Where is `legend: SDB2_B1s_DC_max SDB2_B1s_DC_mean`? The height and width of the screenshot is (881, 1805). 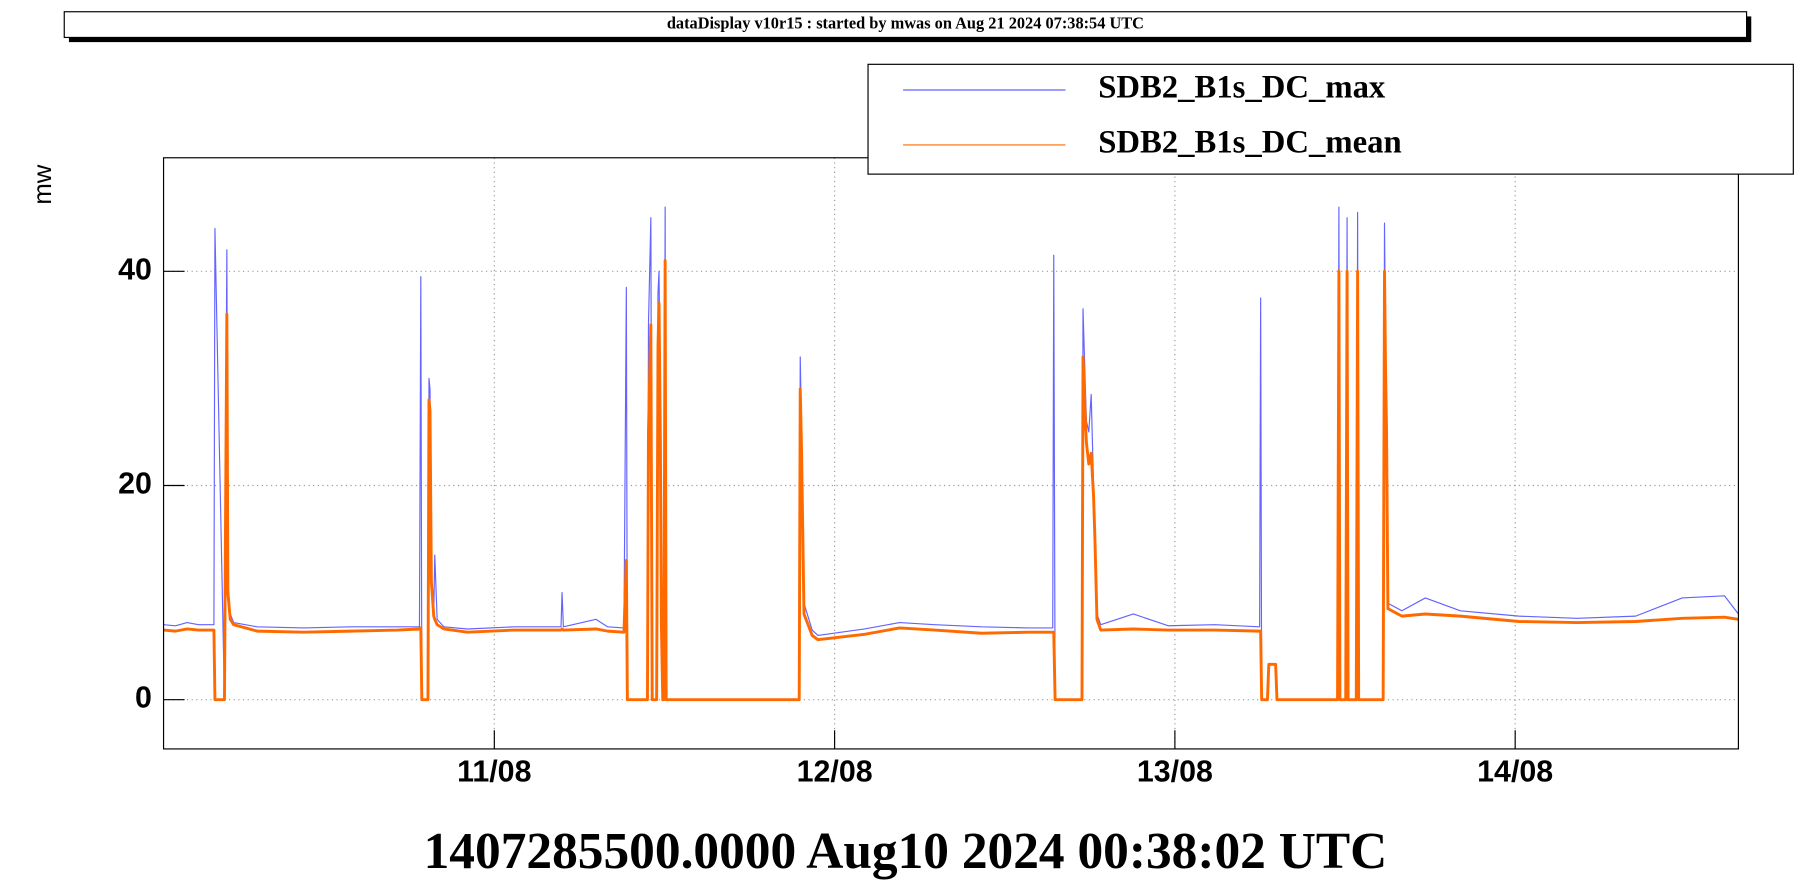 legend: SDB2_B1s_DC_max SDB2_B1s_DC_mean is located at coordinates (1330, 119).